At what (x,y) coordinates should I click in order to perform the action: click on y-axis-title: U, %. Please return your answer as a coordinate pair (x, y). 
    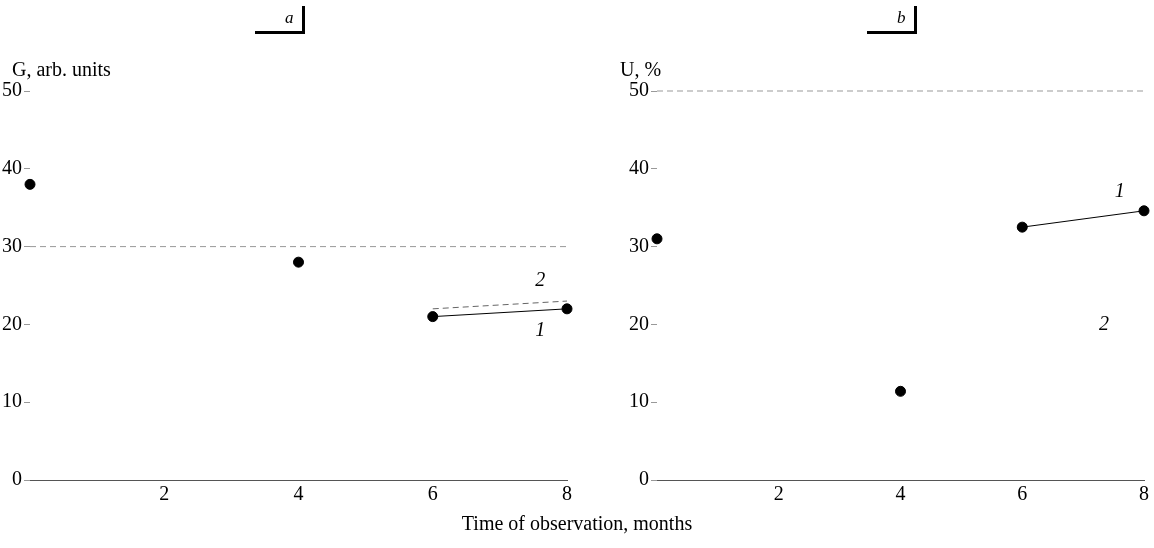
    Looking at the image, I should click on (641, 69).